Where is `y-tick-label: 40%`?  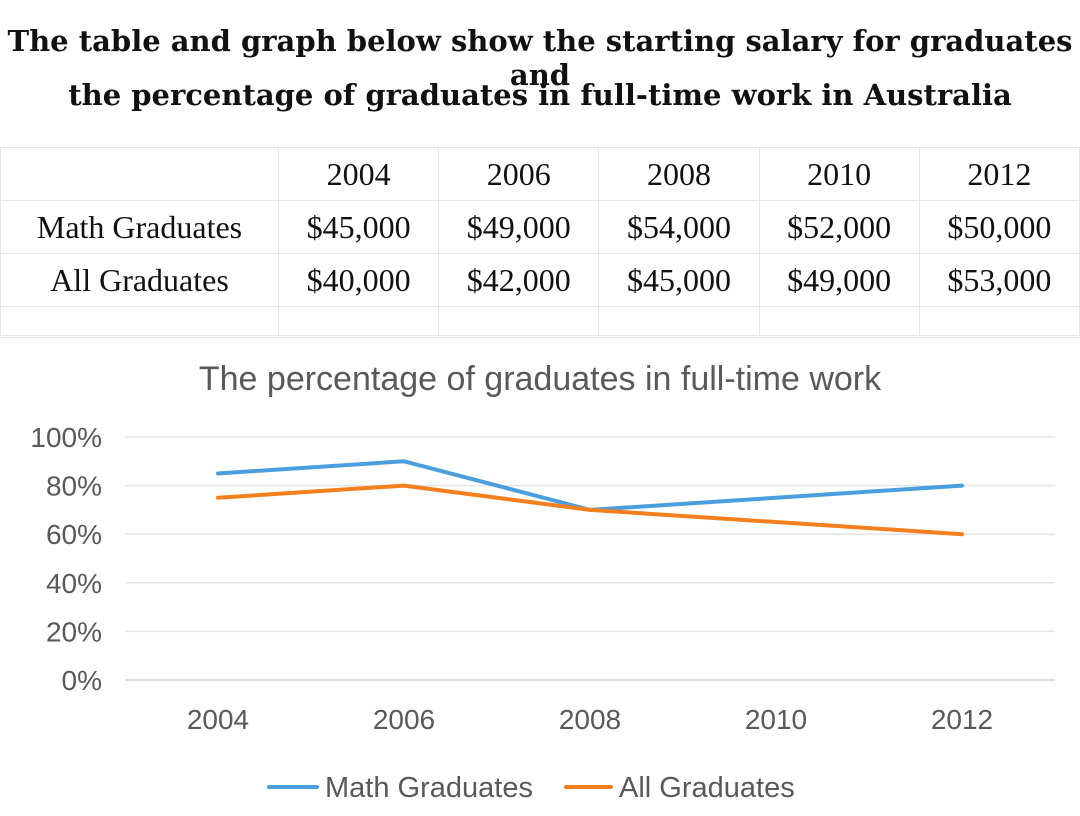 y-tick-label: 40% is located at coordinates (74, 583).